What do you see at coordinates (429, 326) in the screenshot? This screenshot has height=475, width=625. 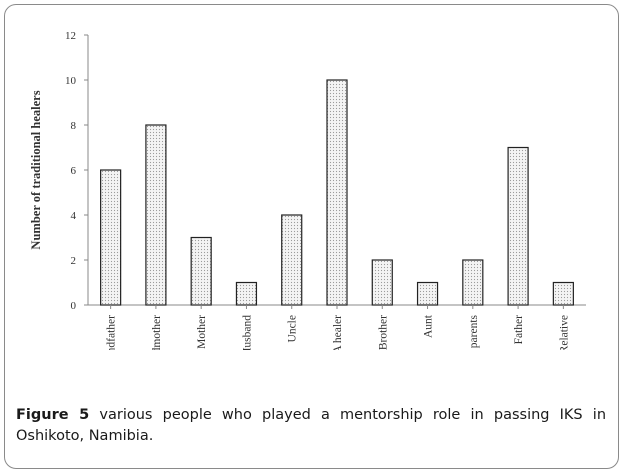 I see `x-tick-label: Aunt` at bounding box center [429, 326].